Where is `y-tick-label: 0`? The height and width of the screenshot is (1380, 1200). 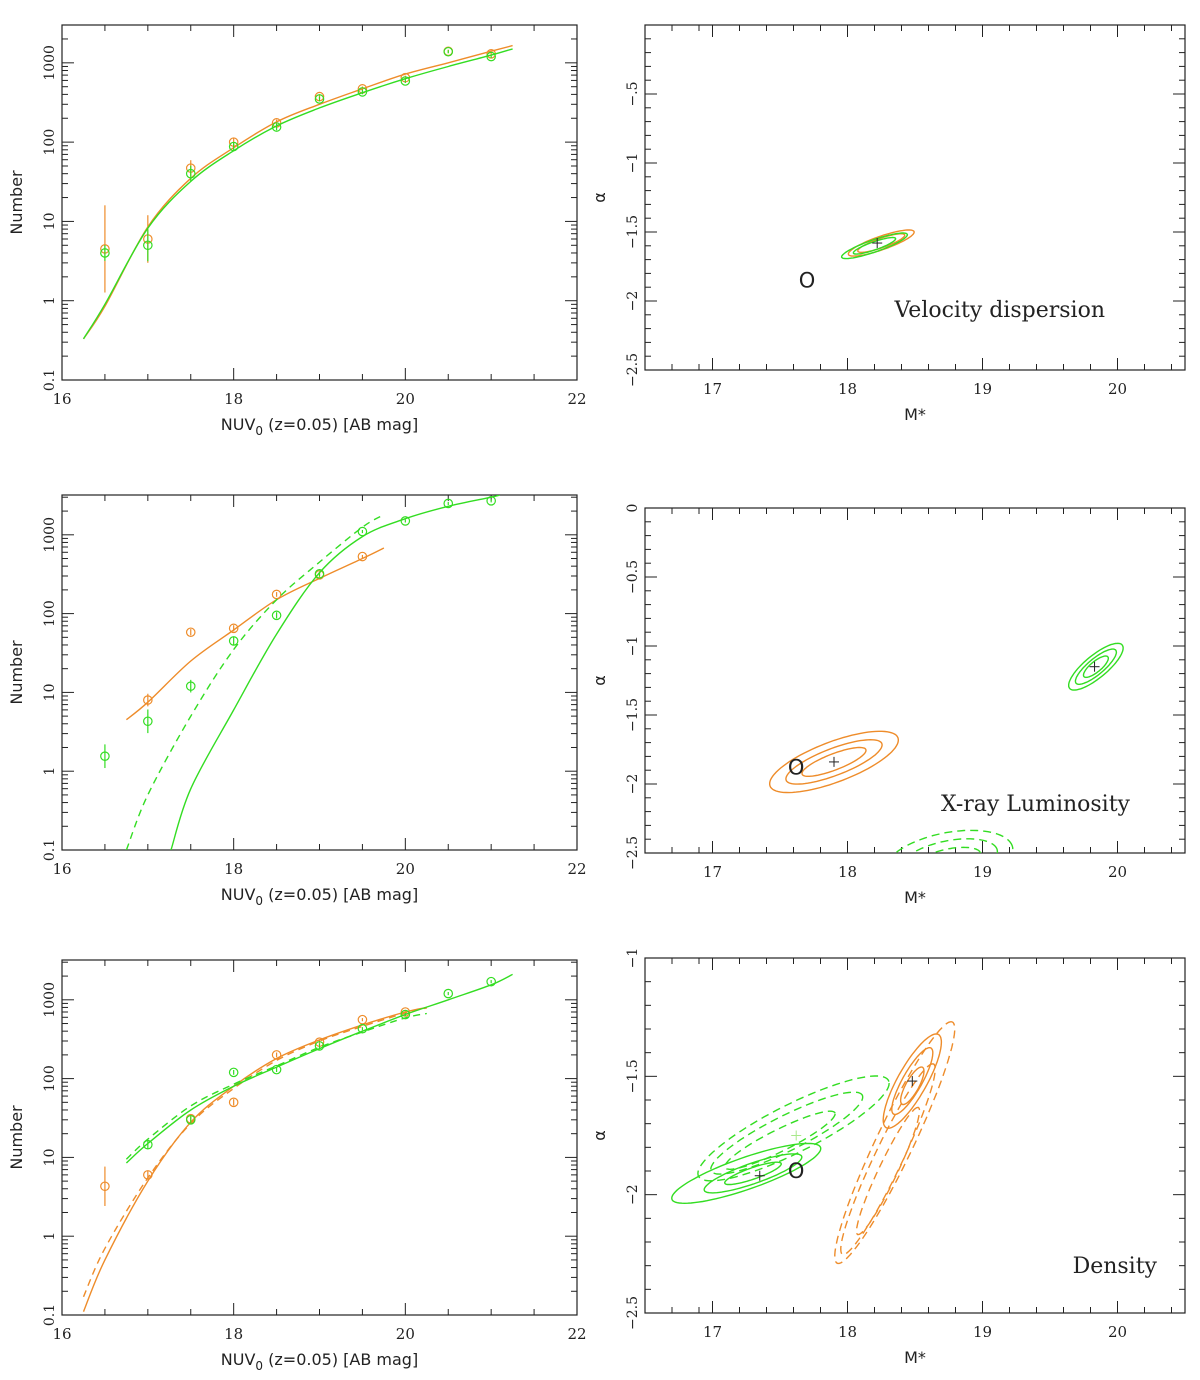 y-tick-label: 0 is located at coordinates (633, 508).